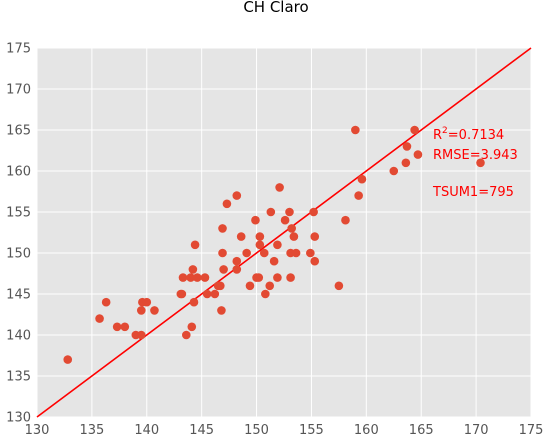 Image resolution: width=545 pixels, height=441 pixels. What do you see at coordinates (37, 430) in the screenshot?
I see `x-tick-label: 130` at bounding box center [37, 430].